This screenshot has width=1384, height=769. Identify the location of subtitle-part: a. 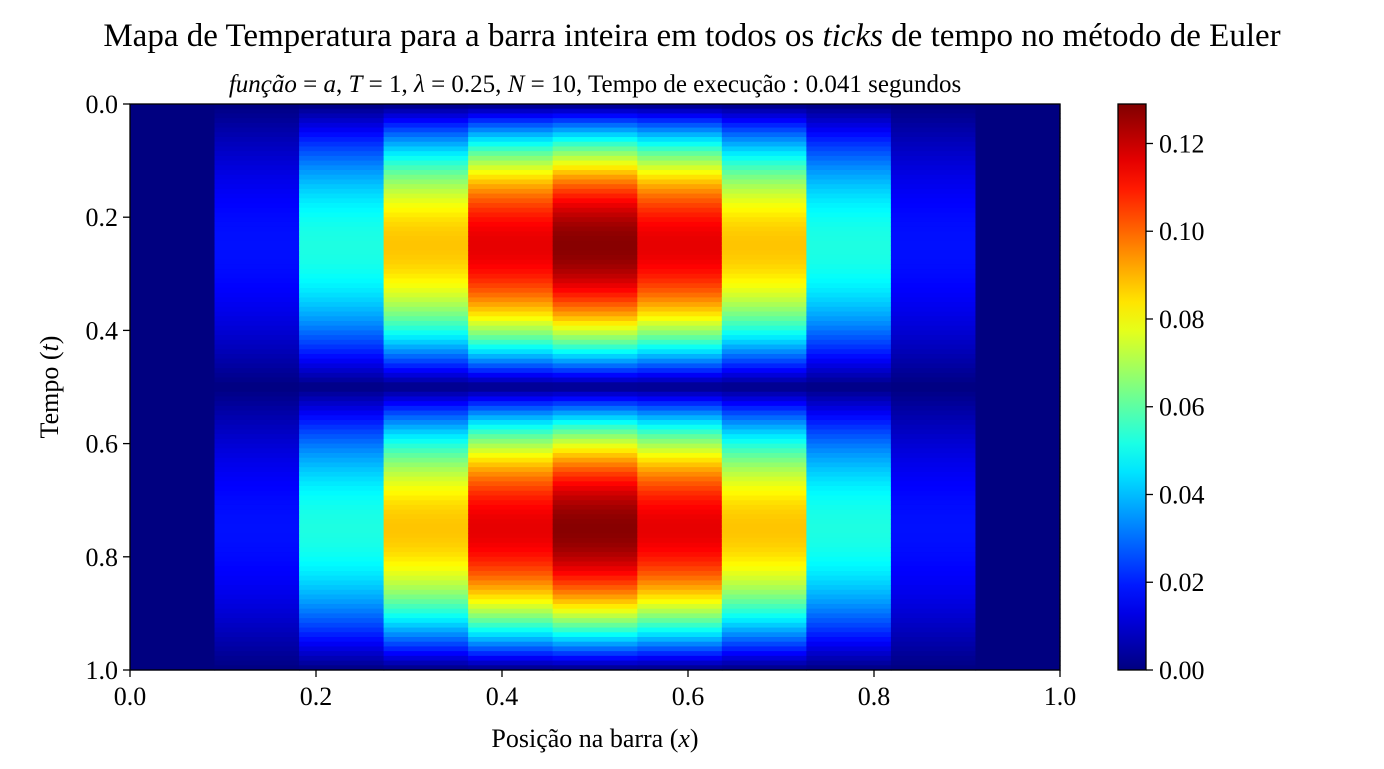
(329, 84).